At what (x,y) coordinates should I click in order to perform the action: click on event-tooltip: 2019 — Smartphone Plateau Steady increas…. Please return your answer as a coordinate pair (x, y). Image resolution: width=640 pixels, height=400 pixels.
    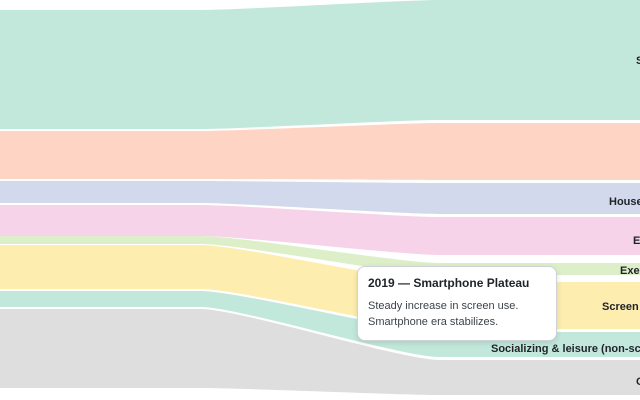
    Looking at the image, I should click on (457, 303).